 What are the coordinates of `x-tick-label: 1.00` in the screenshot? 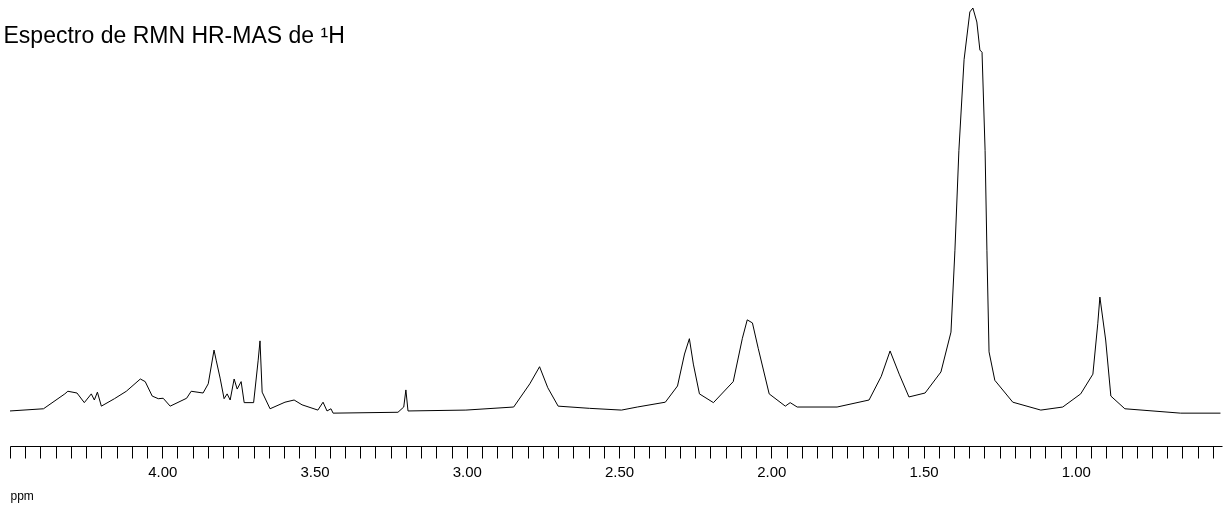 It's located at (1076, 471).